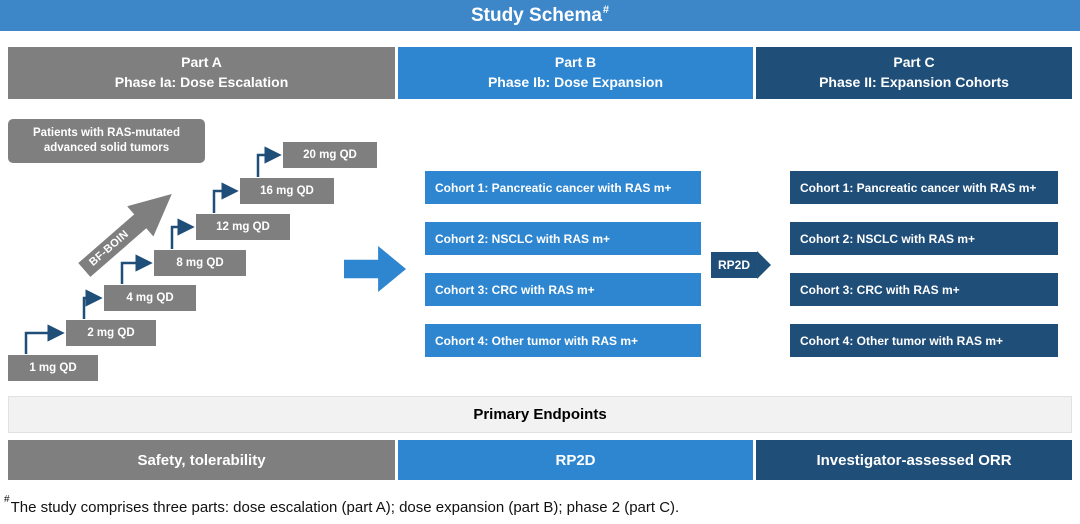  I want to click on part-c-subtitle: Phase II: Expansion Cohorts, so click(914, 82).